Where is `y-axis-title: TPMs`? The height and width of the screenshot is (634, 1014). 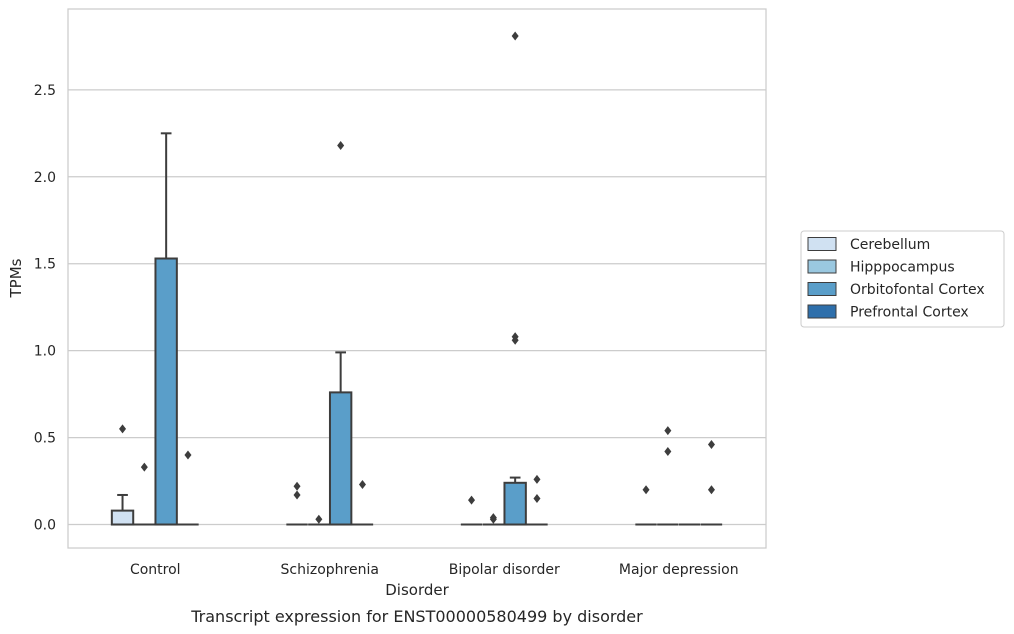
y-axis-title: TPMs is located at coordinates (16, 278).